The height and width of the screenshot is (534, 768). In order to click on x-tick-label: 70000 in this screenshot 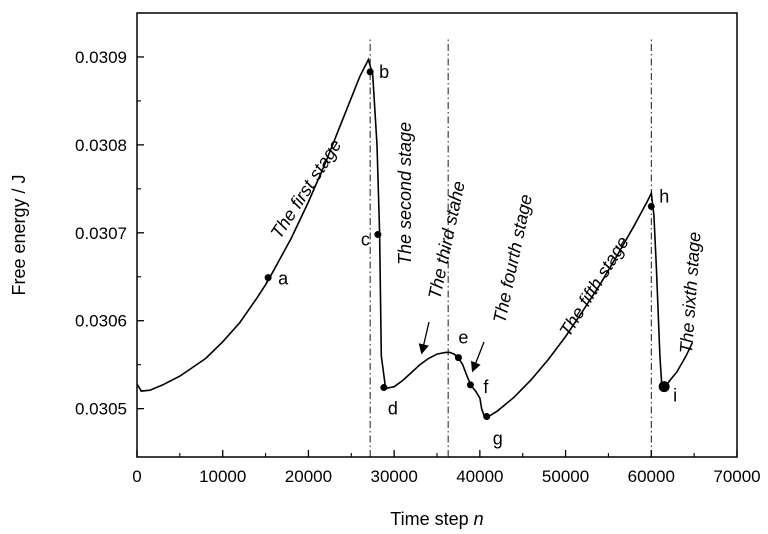, I will do `click(736, 476)`.